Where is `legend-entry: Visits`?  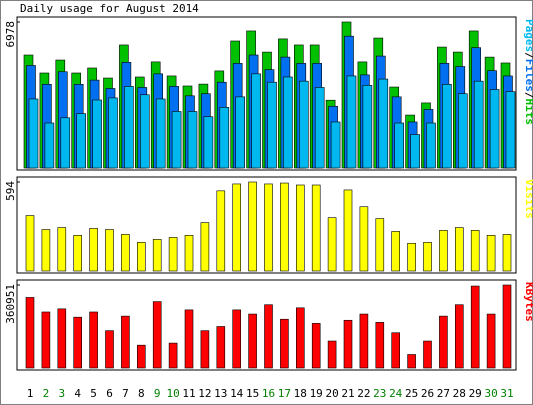 legend-entry: Visits is located at coordinates (528, 199).